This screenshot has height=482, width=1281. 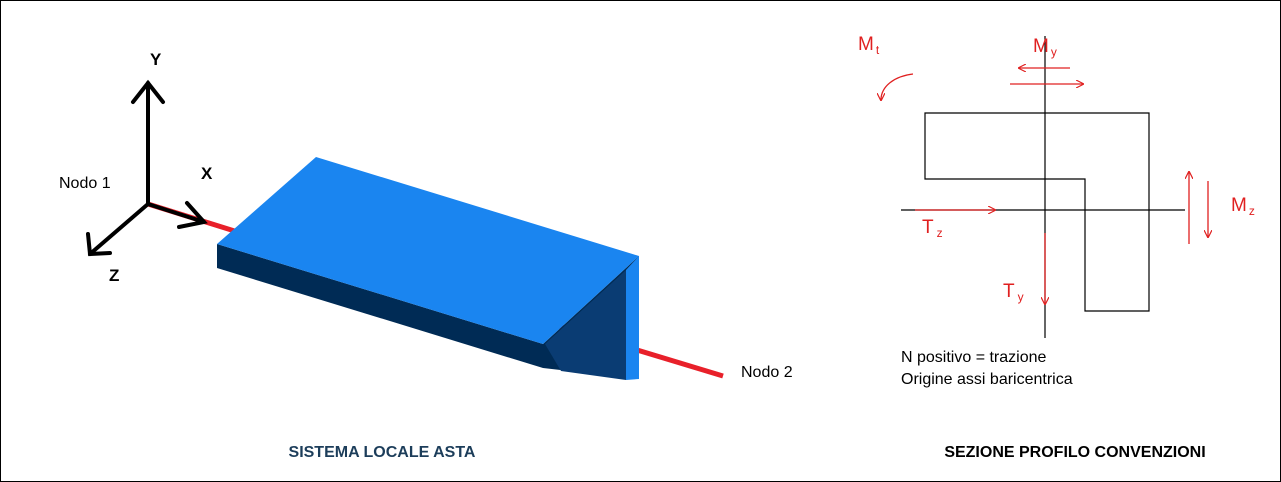 What do you see at coordinates (940, 233) in the screenshot?
I see `tz-sub: z` at bounding box center [940, 233].